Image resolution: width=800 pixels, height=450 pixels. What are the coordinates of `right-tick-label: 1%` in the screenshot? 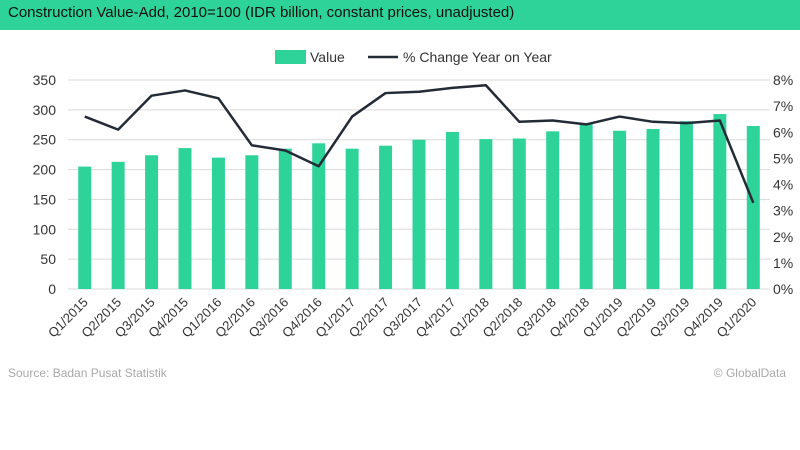 It's located at (783, 263).